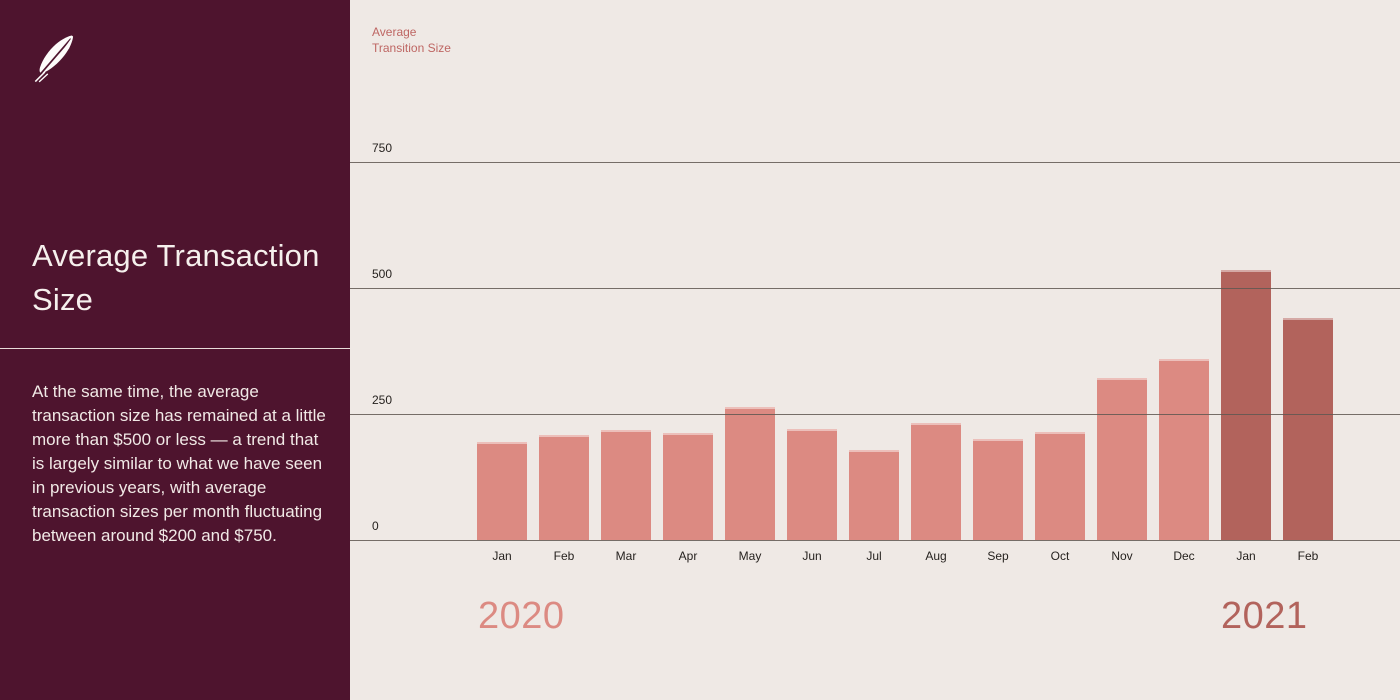 Image resolution: width=1400 pixels, height=700 pixels. Describe the element at coordinates (936, 481) in the screenshot. I see `bar-aug-2020` at that location.